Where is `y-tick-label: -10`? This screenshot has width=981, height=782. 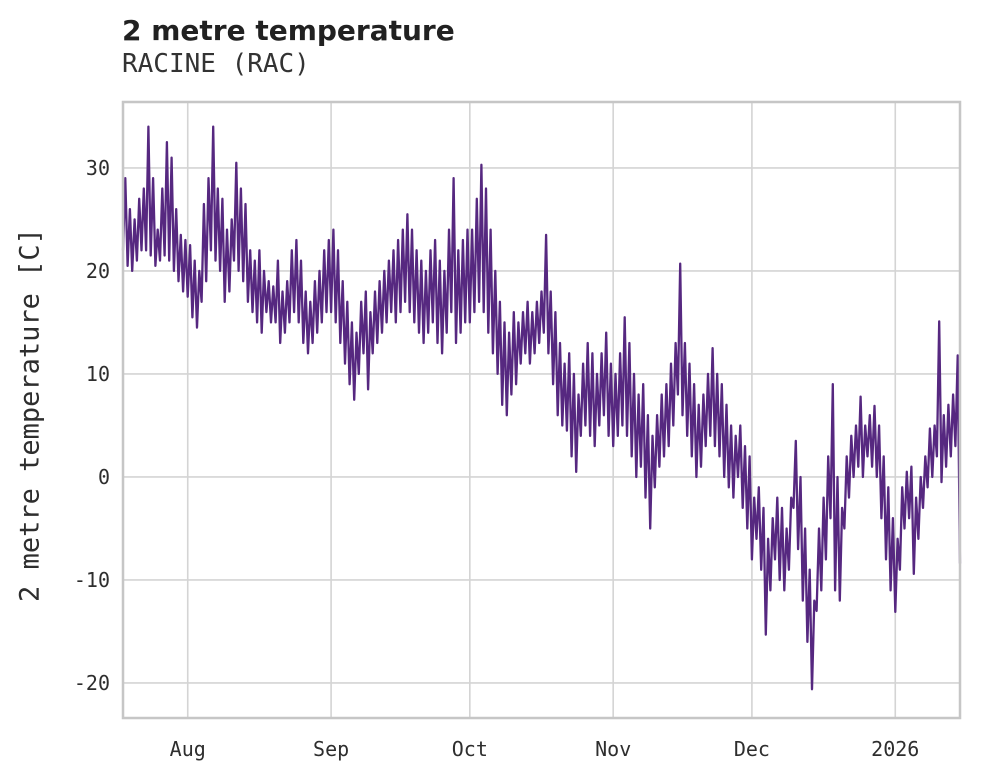 y-tick-label: -10 is located at coordinates (92, 580).